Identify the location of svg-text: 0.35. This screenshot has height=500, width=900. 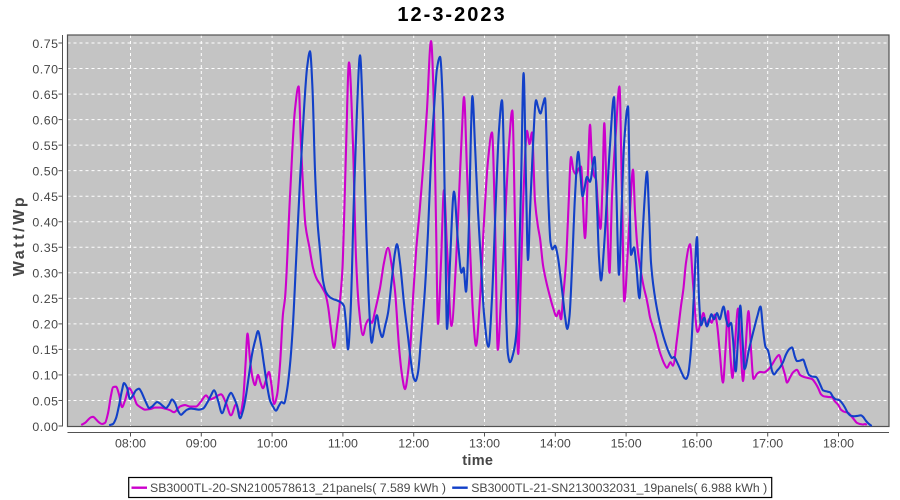
(45, 248).